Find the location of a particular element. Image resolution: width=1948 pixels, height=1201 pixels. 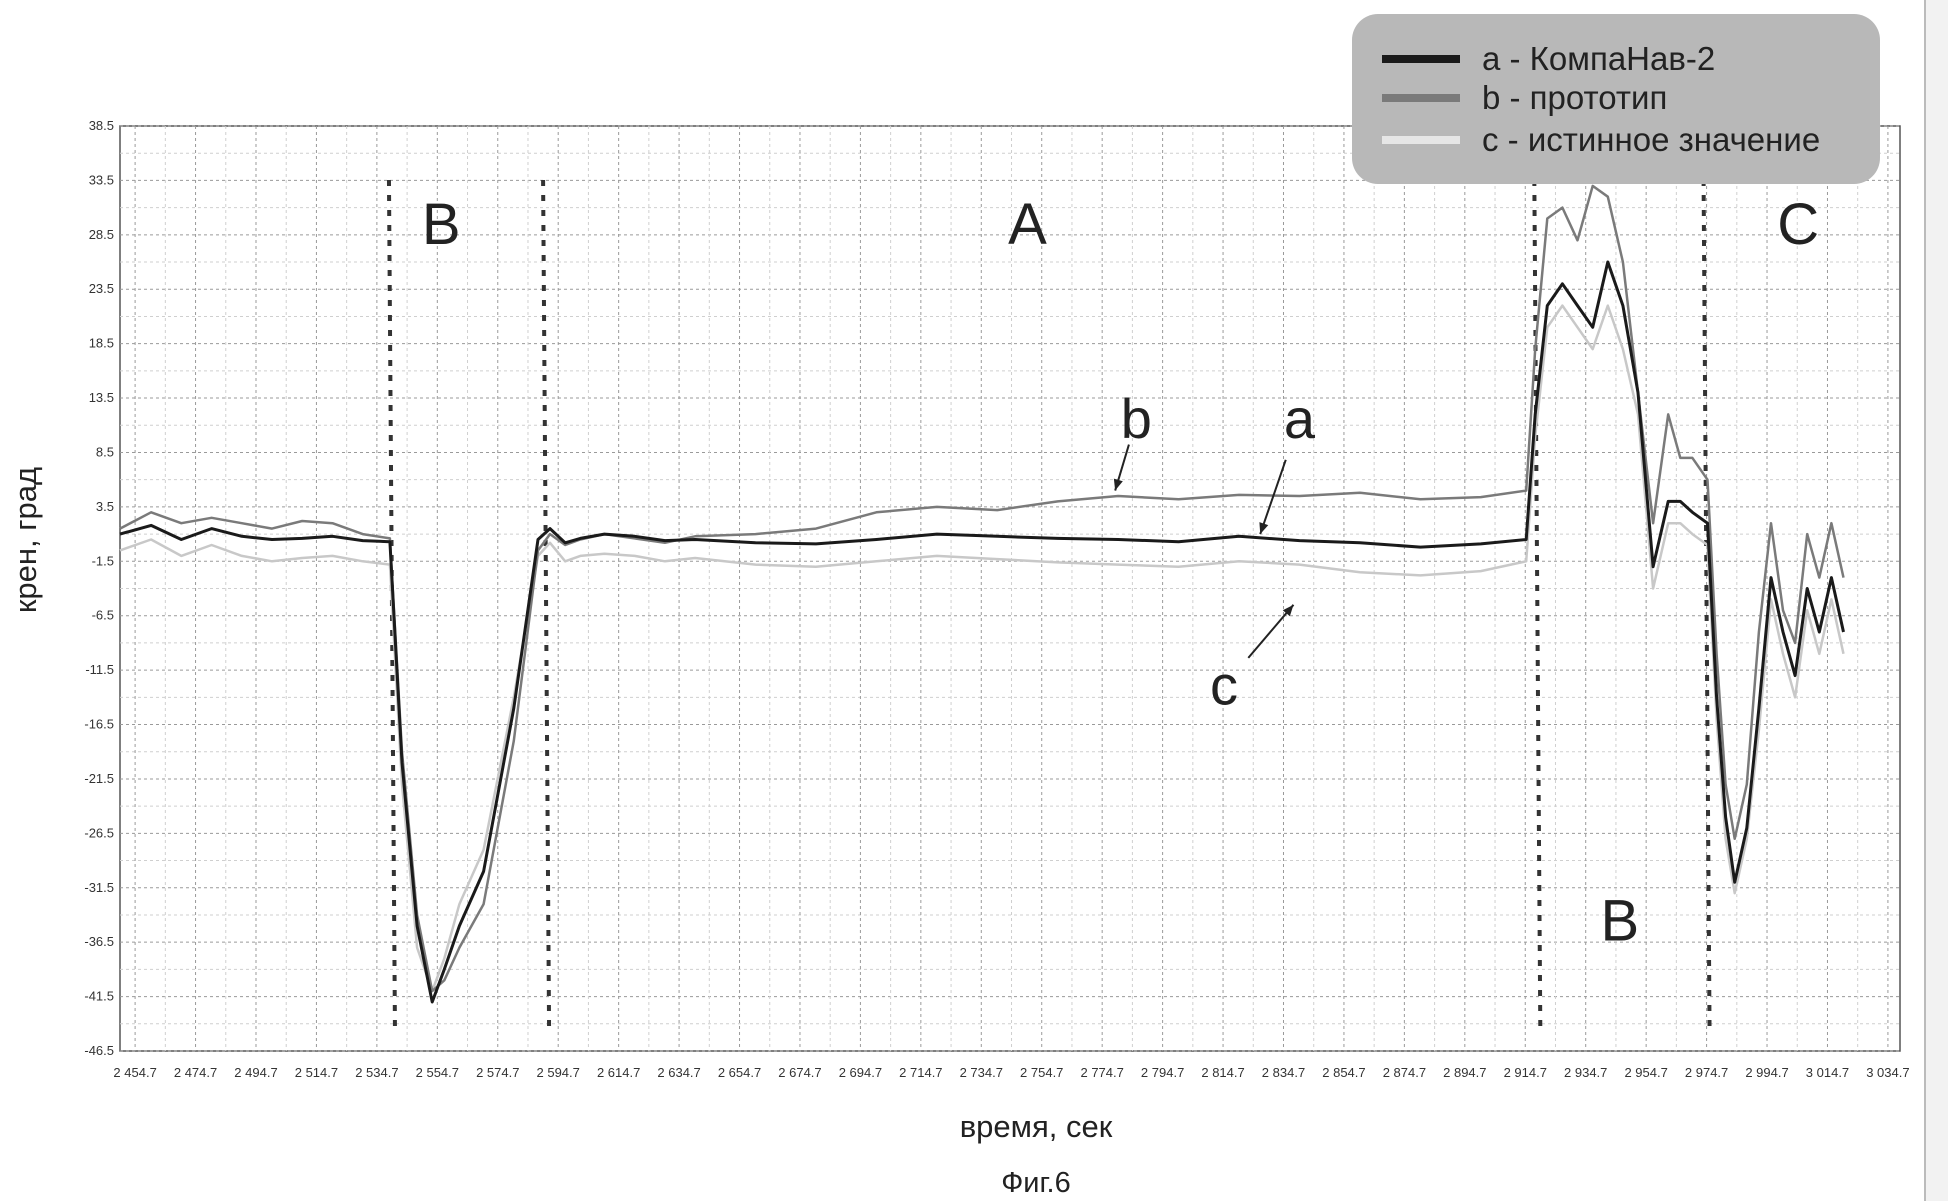

x-tick-label: 2 974.7 is located at coordinates (1706, 1072).